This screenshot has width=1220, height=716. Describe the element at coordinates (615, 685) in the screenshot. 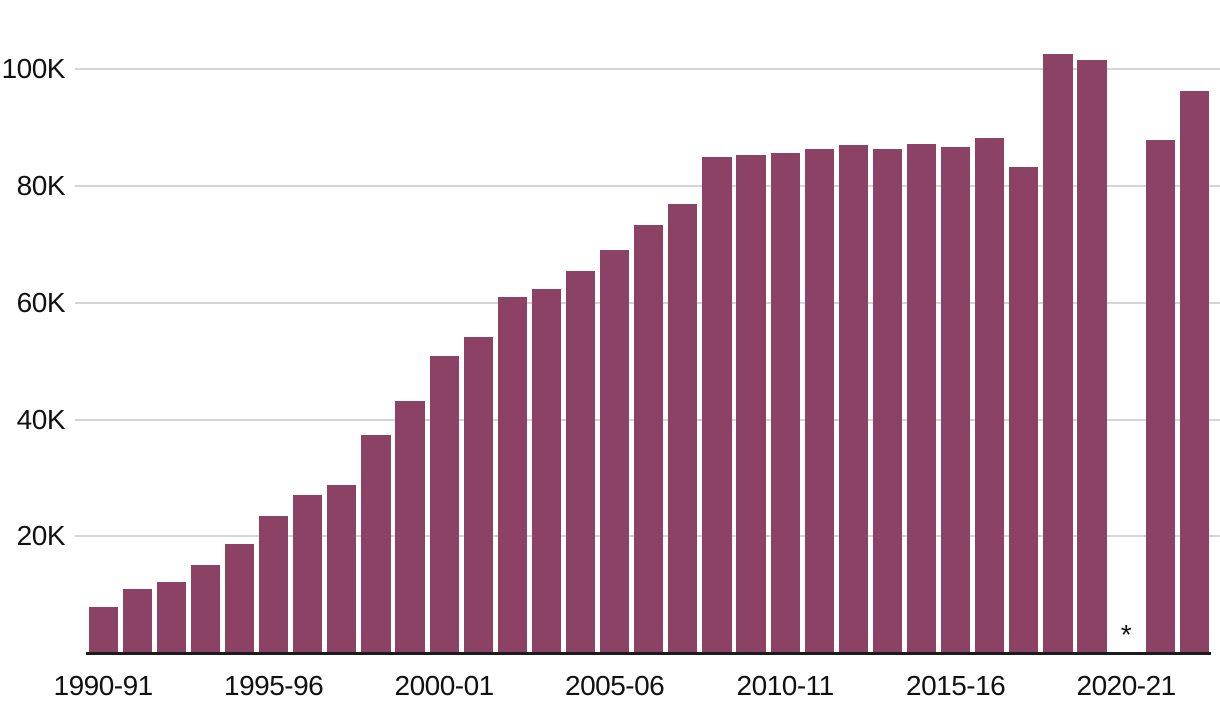

I see `x-tick-label: 2005-06` at that location.